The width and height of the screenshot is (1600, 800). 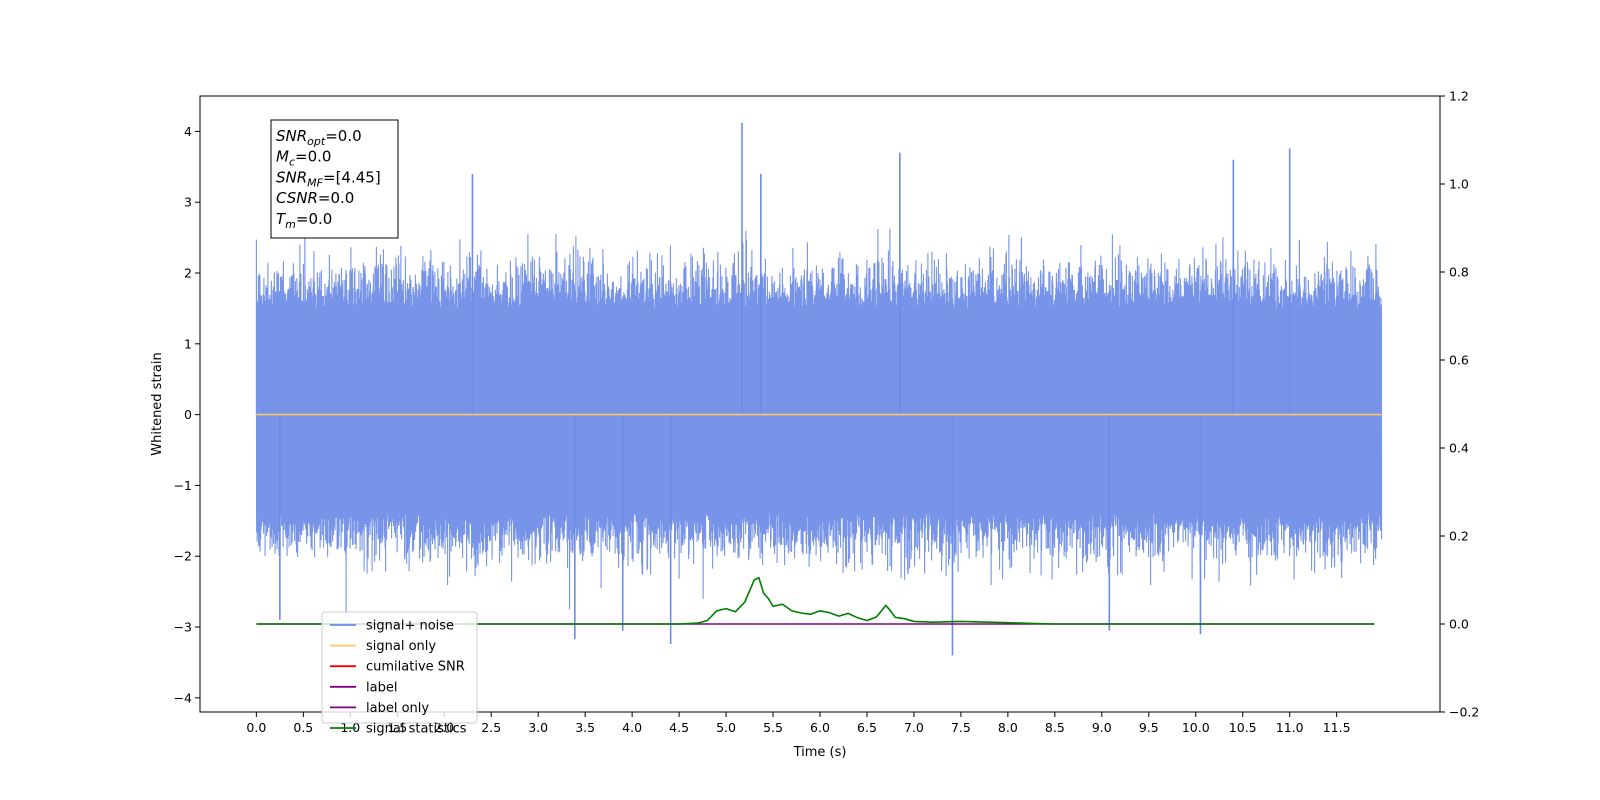 I want to click on x-tick-label: 2.5, so click(x=491, y=727).